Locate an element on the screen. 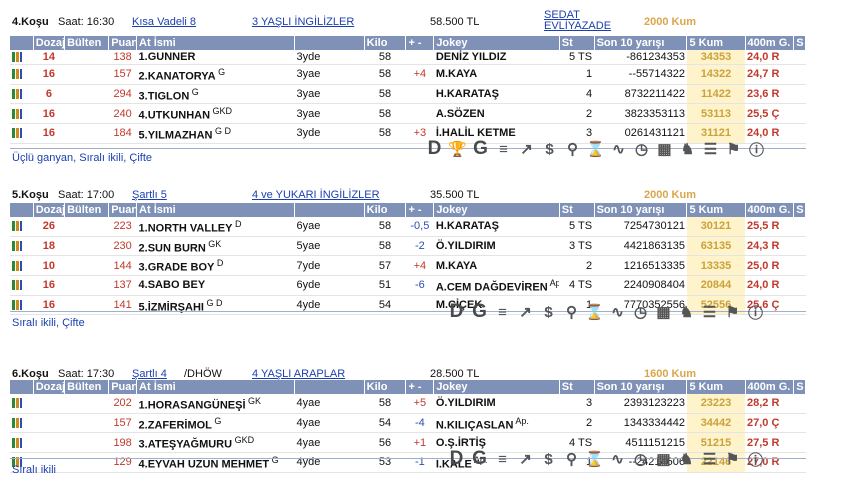 Image resolution: width=861 pixels, height=500 pixels. jockey-cell: İ.KALE Ap. is located at coordinates (496, 462).